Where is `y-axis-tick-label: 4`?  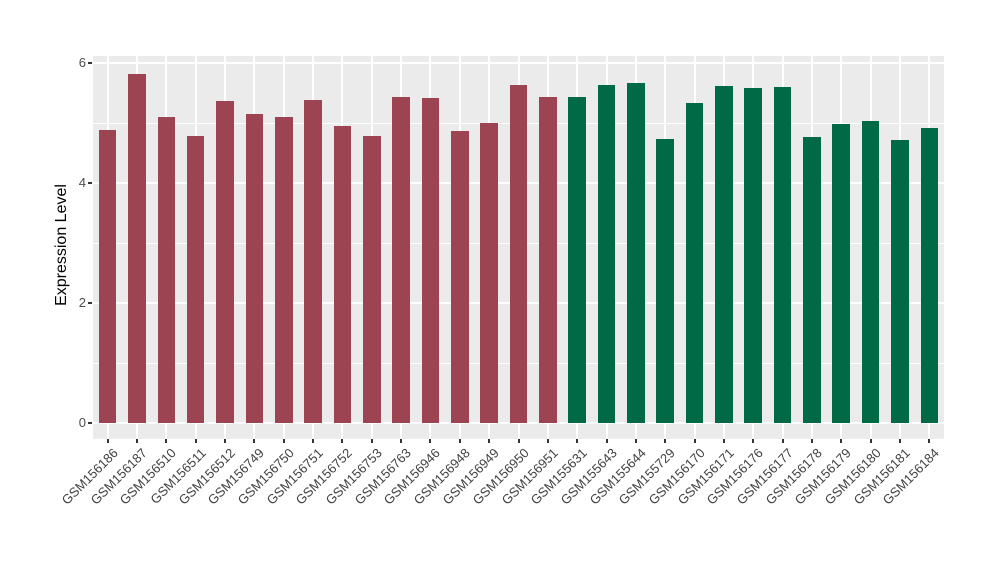
y-axis-tick-label: 4 is located at coordinates (82, 182).